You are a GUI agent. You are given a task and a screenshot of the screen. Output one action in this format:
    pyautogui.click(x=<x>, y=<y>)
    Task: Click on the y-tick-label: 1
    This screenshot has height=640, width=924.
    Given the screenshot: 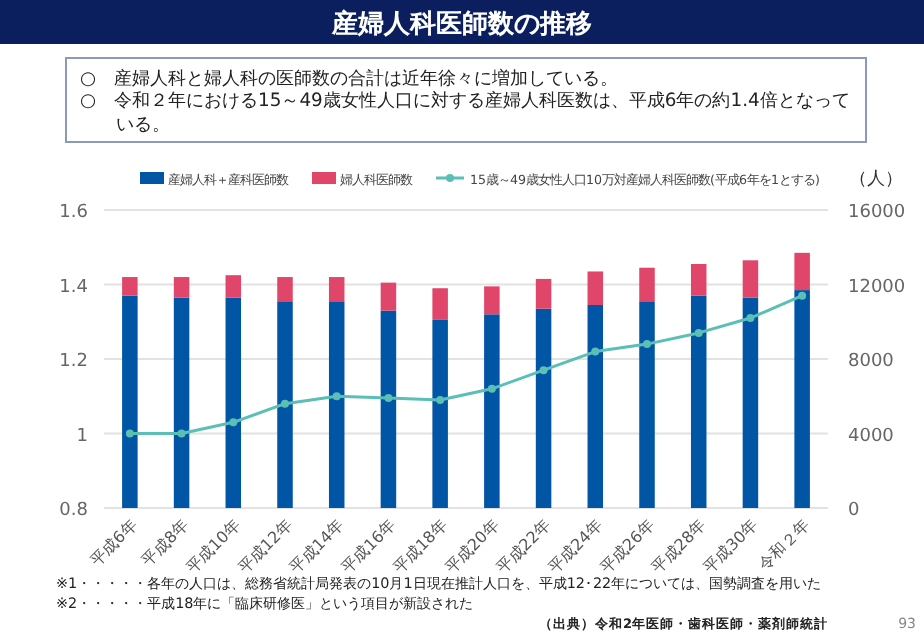 What is the action you would take?
    pyautogui.click(x=82, y=436)
    